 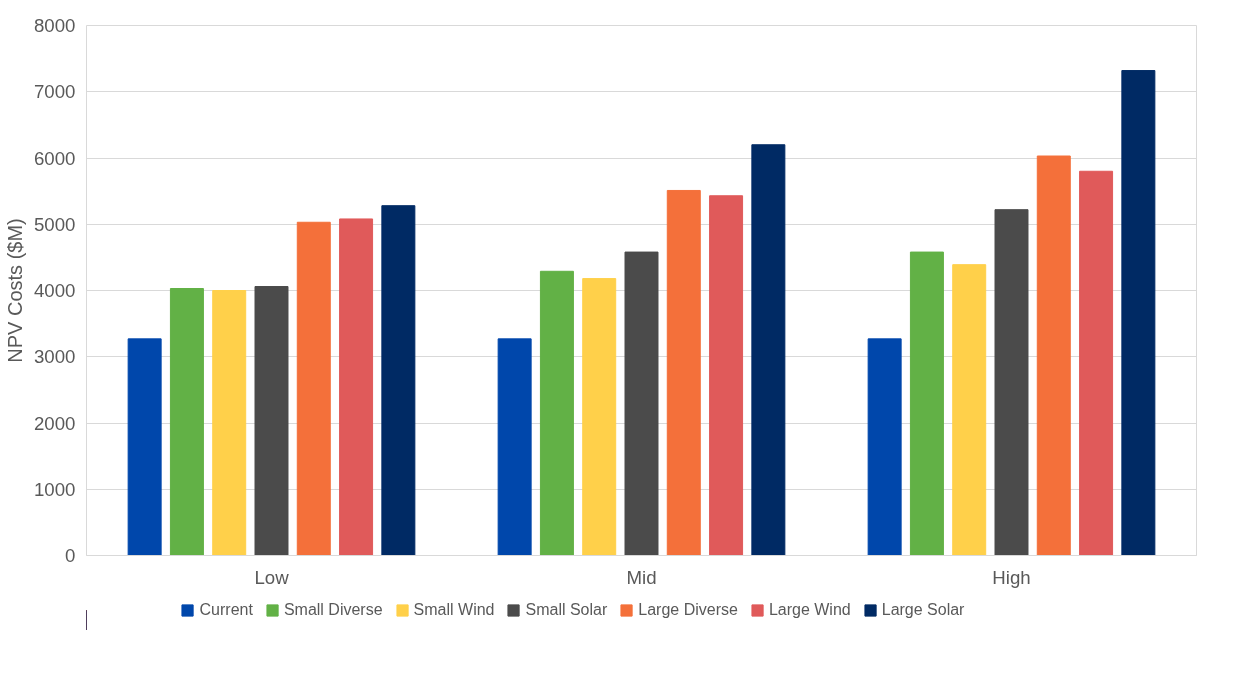 I want to click on y-tick-label: 4000, so click(x=55, y=290).